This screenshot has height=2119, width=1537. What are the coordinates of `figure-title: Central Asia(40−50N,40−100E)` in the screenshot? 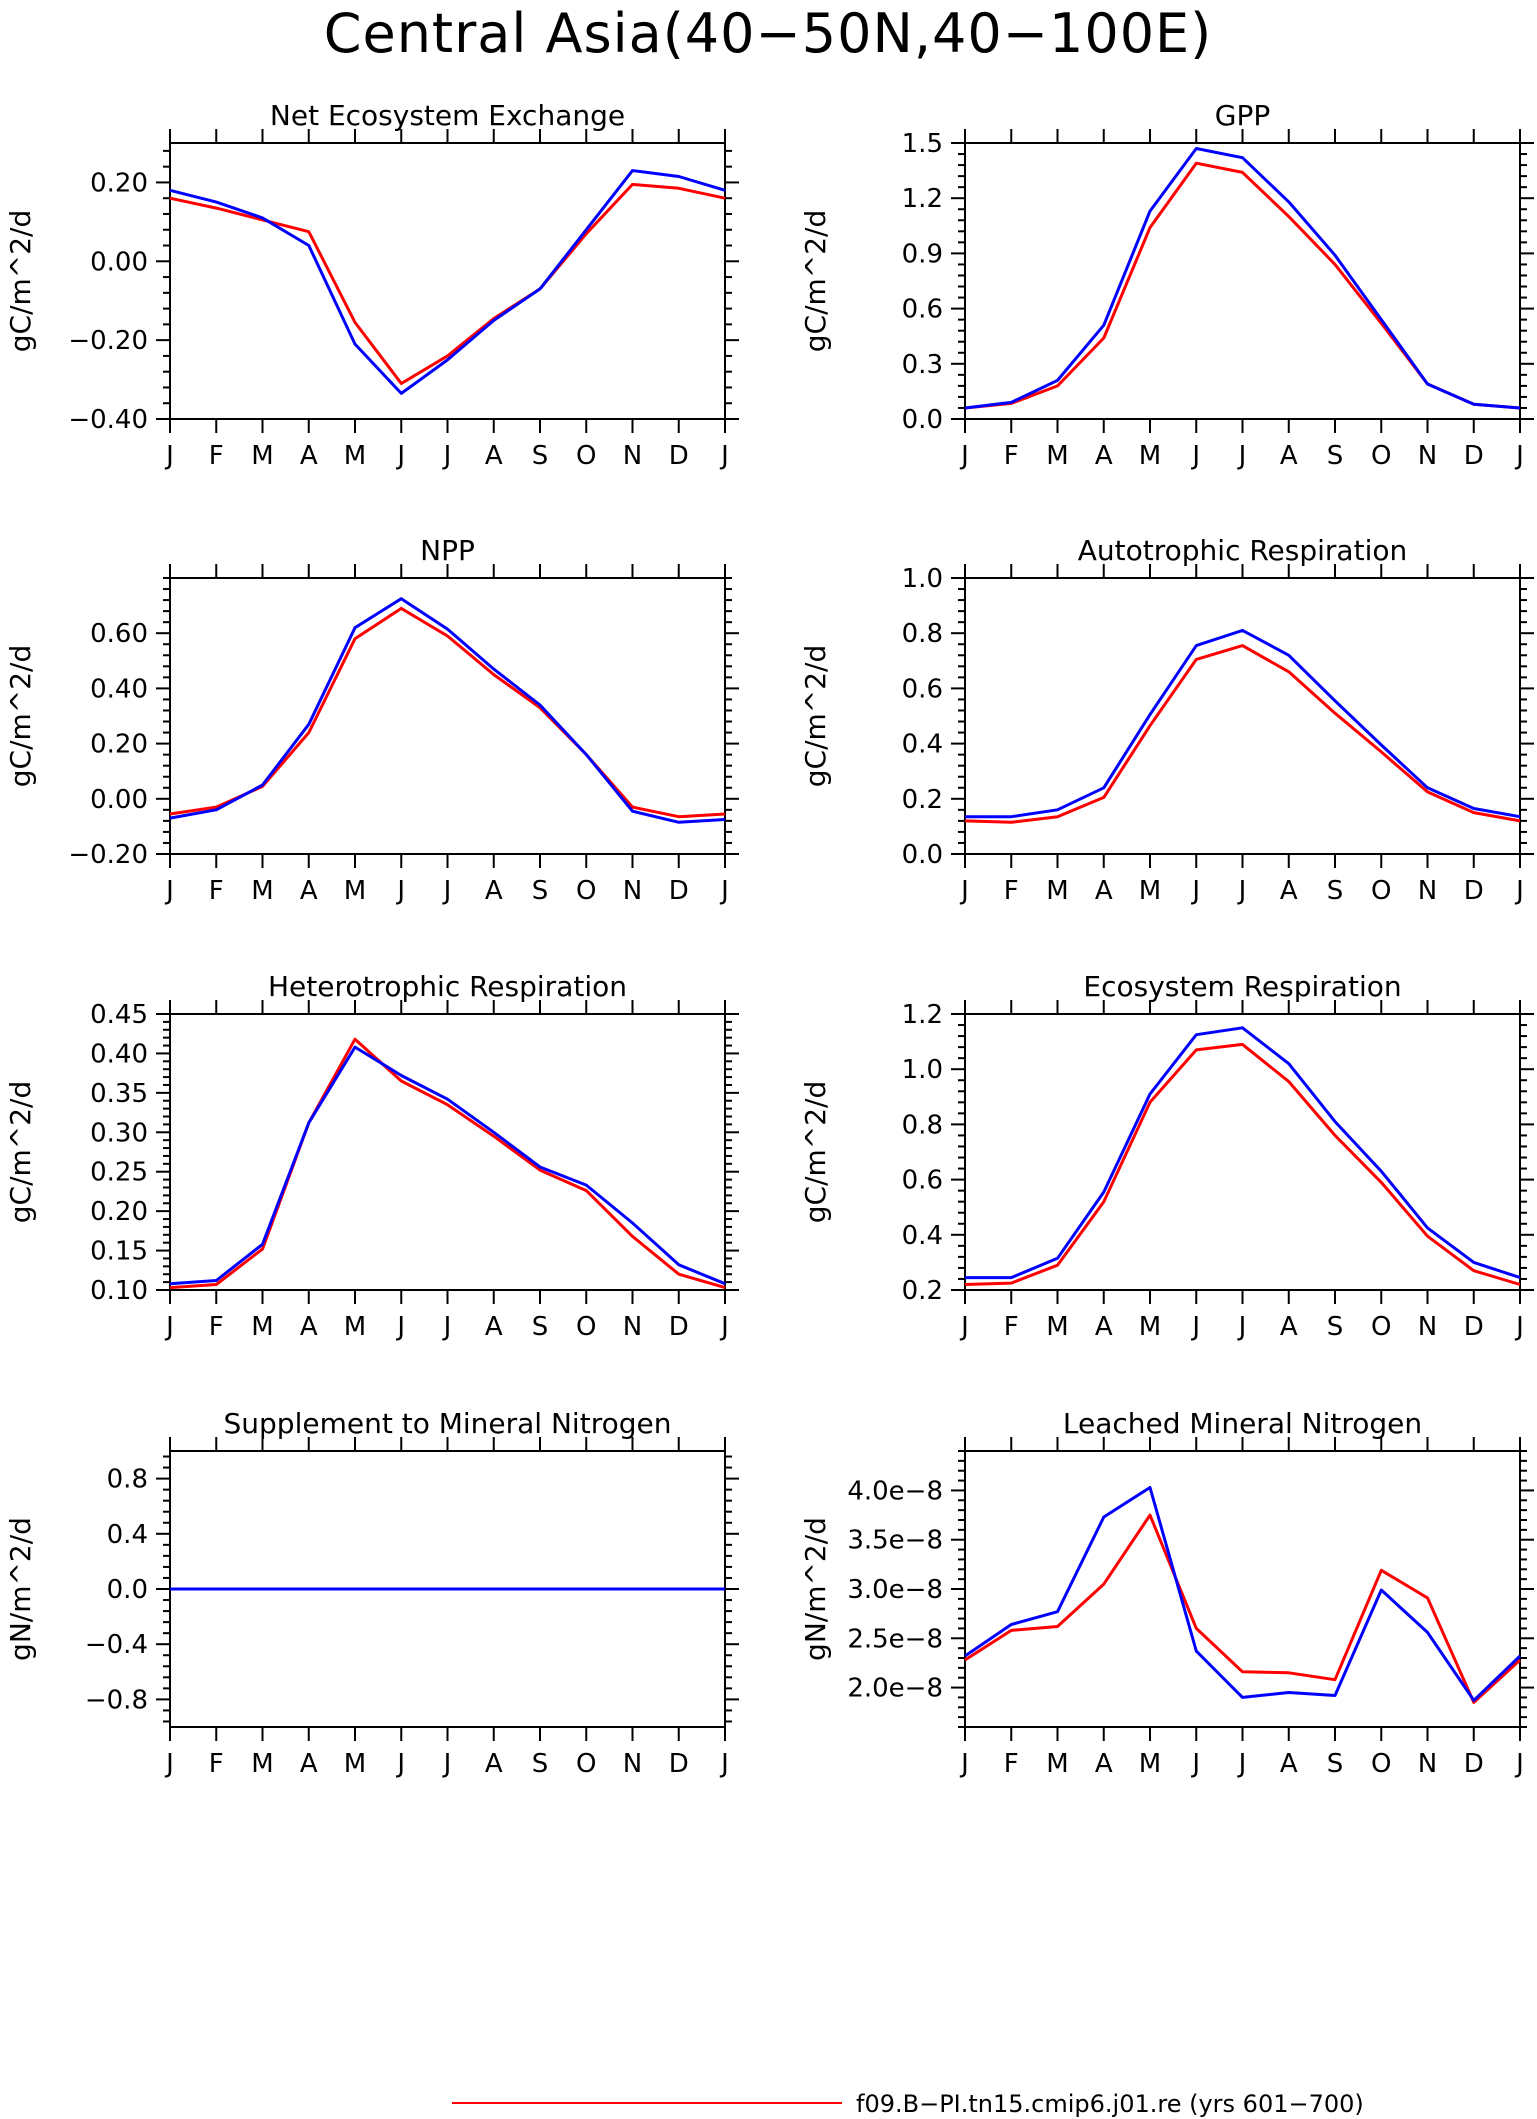 It's located at (768, 33).